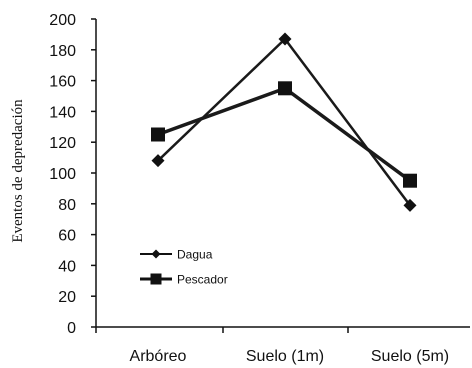 The image size is (472, 368). Describe the element at coordinates (62, 82) in the screenshot. I see `y-tick-label: 160` at that location.